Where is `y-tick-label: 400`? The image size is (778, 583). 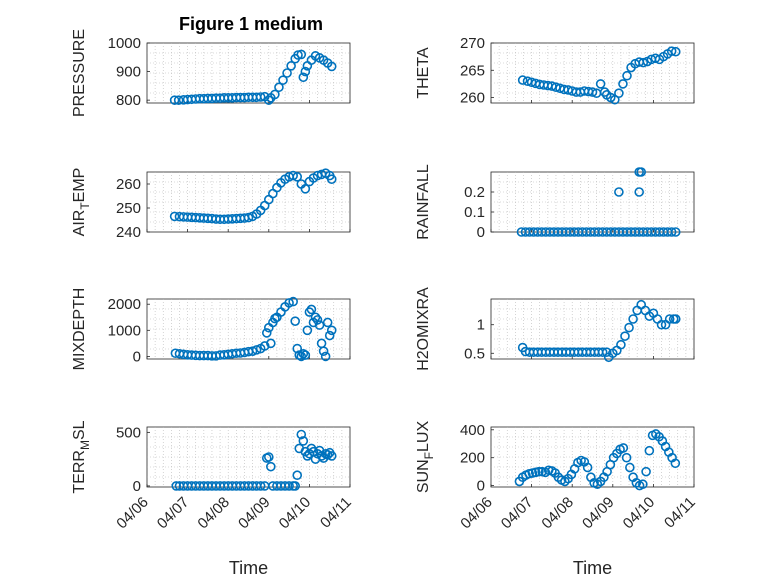
y-tick-label: 400 is located at coordinates (472, 430).